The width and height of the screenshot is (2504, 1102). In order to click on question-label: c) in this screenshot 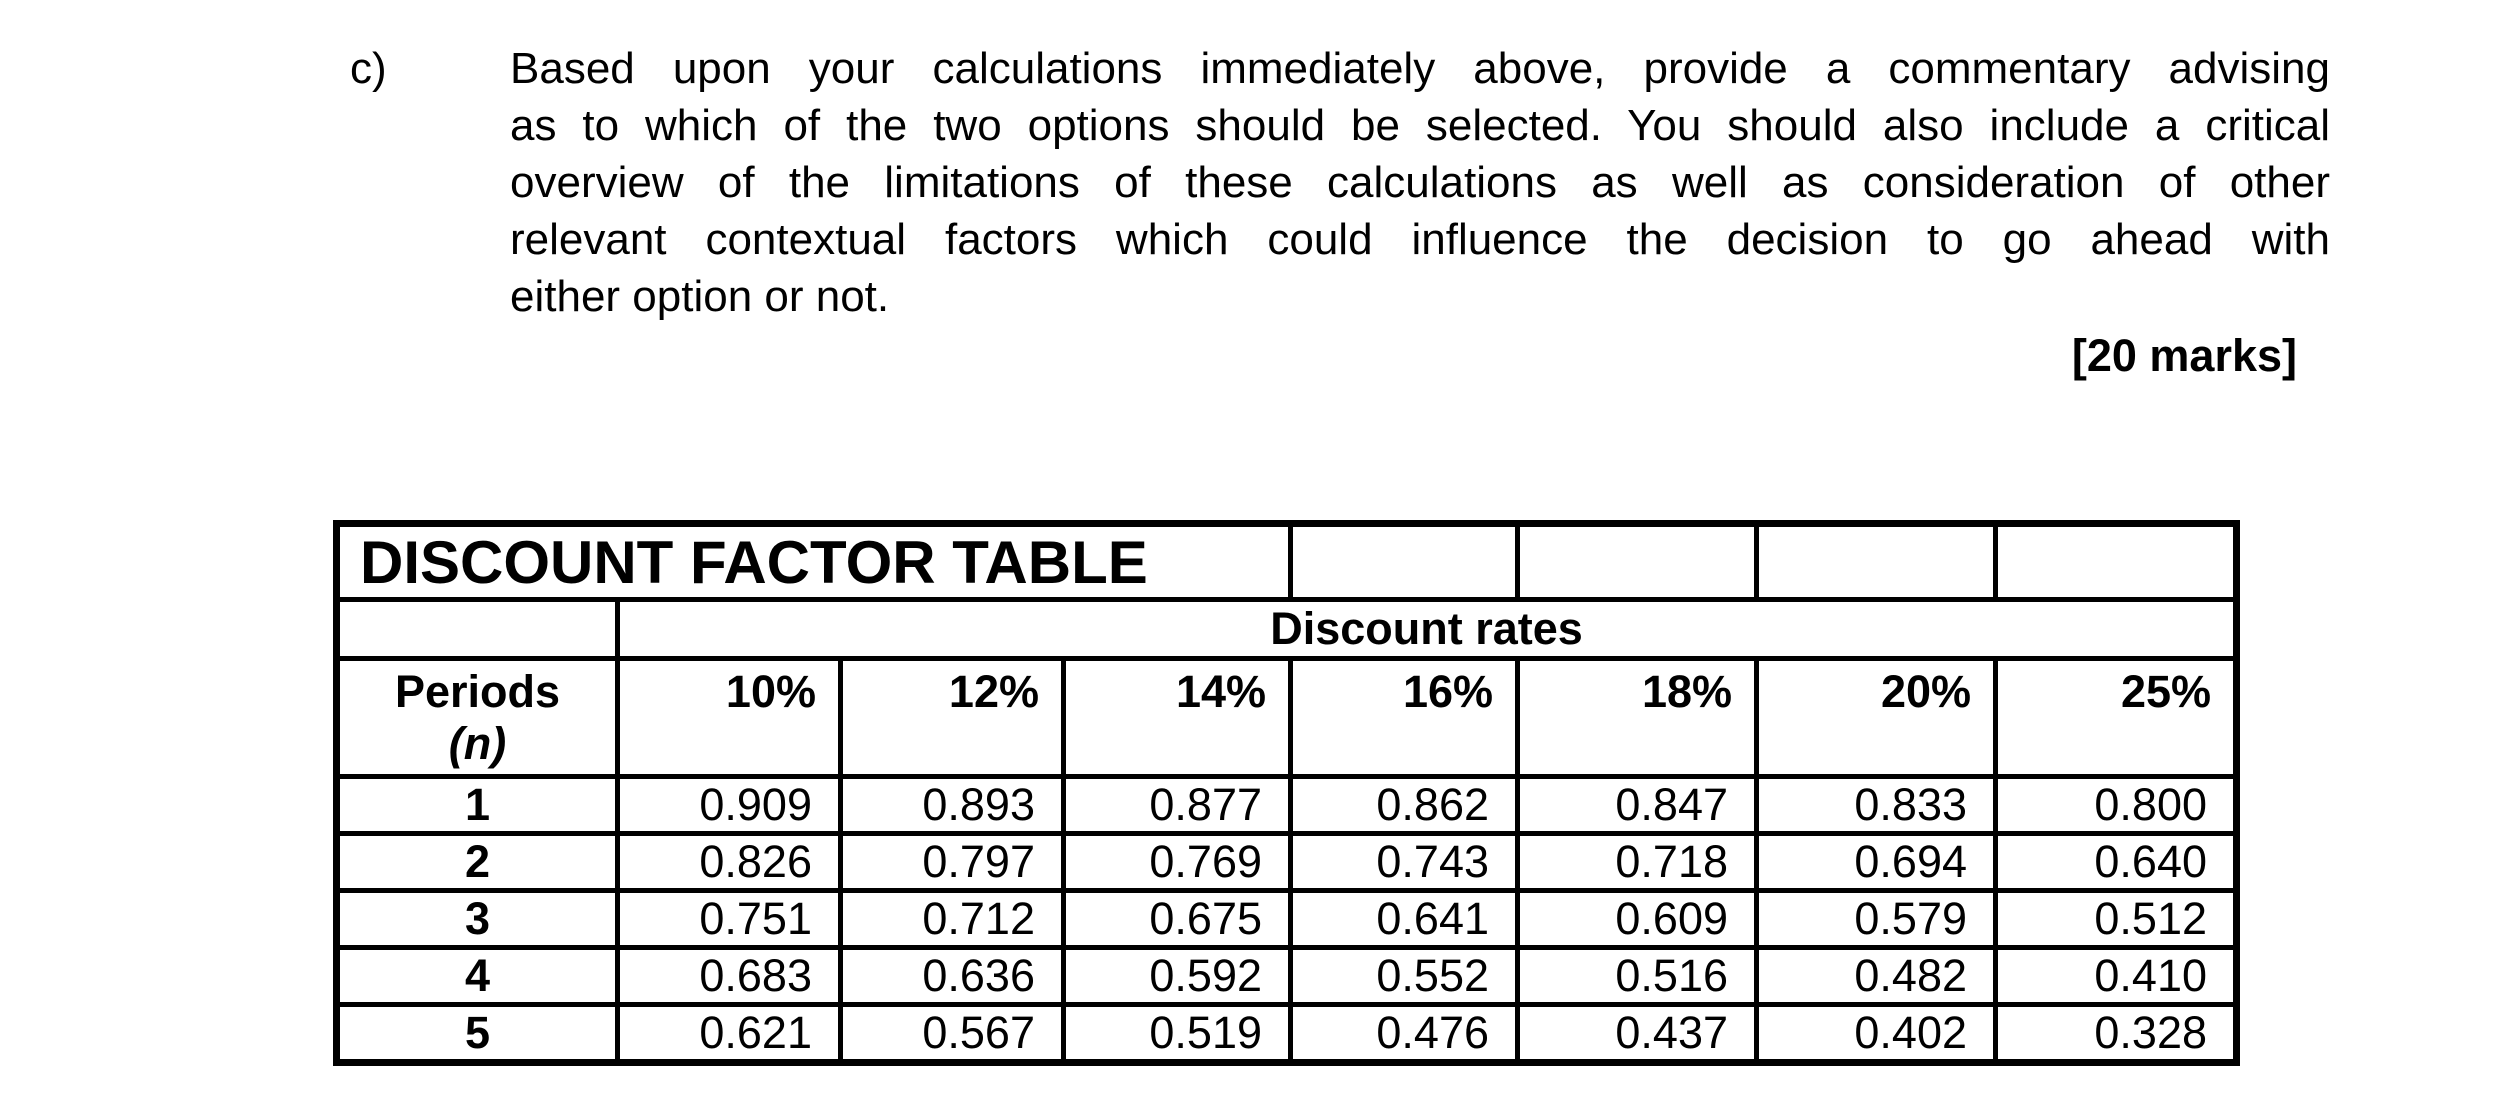, I will do `click(368, 68)`.